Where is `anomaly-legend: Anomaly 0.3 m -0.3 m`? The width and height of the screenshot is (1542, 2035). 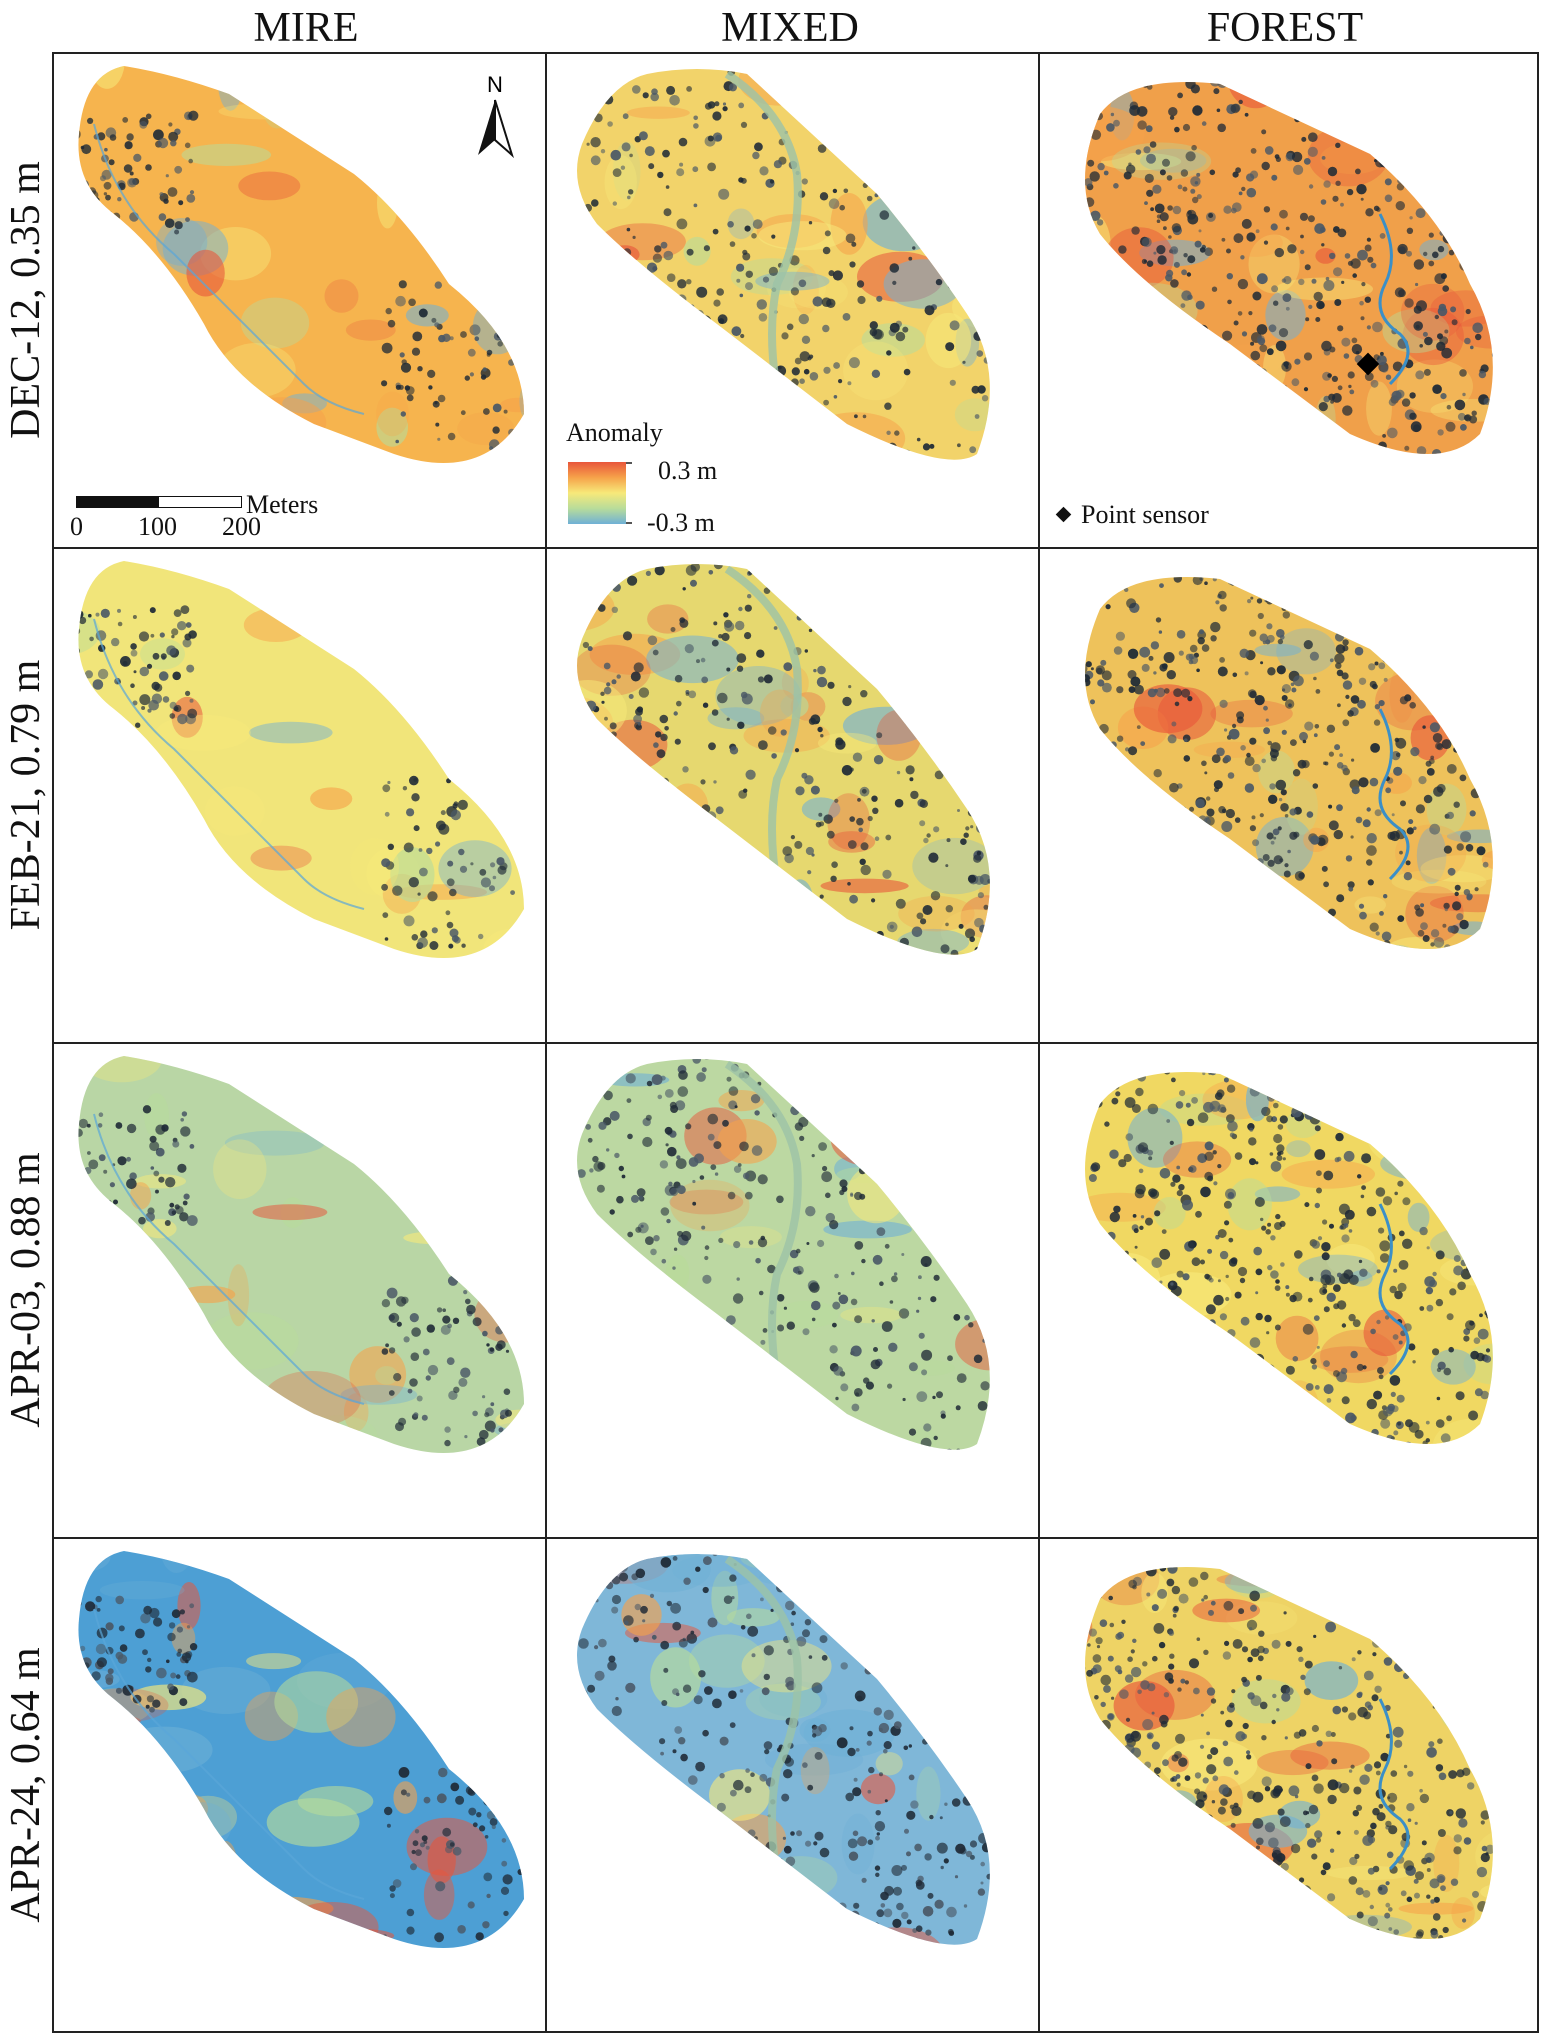
anomaly-legend: Anomaly 0.3 m -0.3 m is located at coordinates (662, 478).